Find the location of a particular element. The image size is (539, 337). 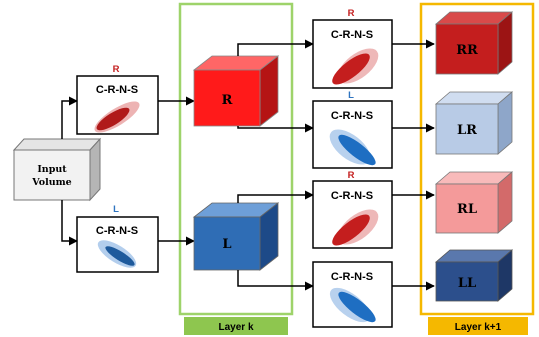

crns-label-rr: C-R-N-S is located at coordinates (352, 35).